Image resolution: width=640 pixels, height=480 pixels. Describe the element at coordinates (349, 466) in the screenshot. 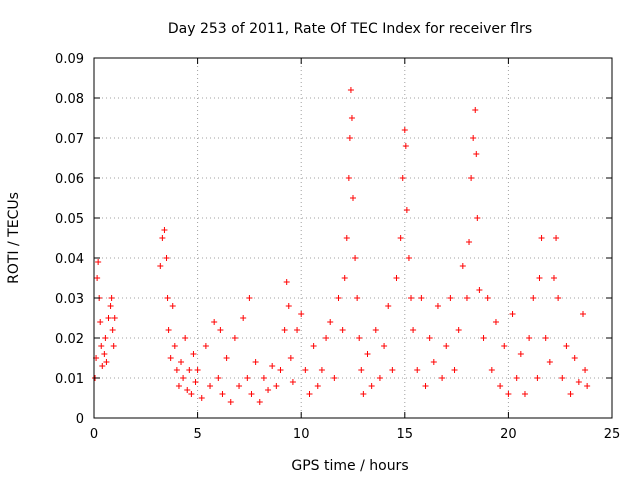

I see `x-axis-label: GPS time / hours` at that location.